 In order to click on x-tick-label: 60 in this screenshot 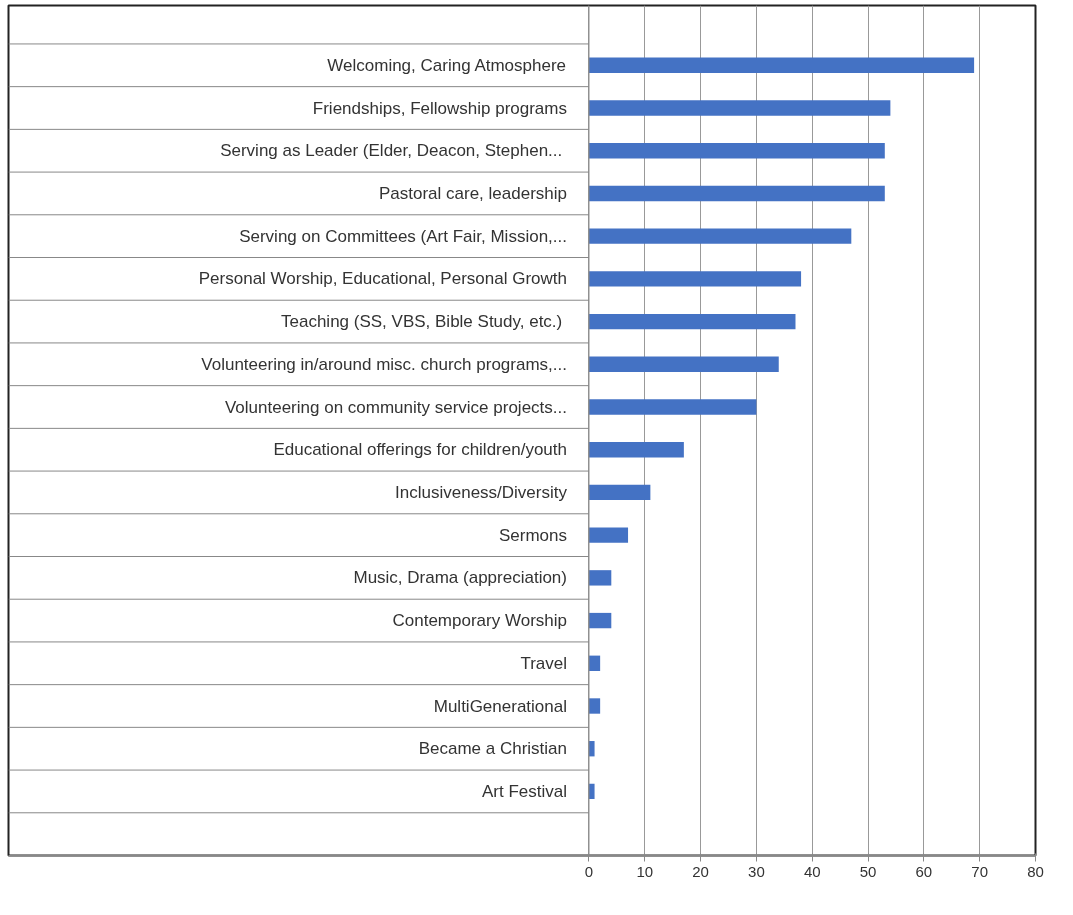, I will do `click(924, 871)`.